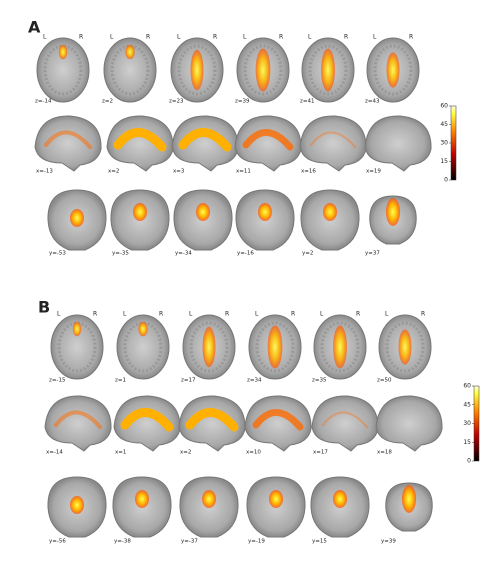  I want to click on slice-label: x=-14, so click(54, 453).